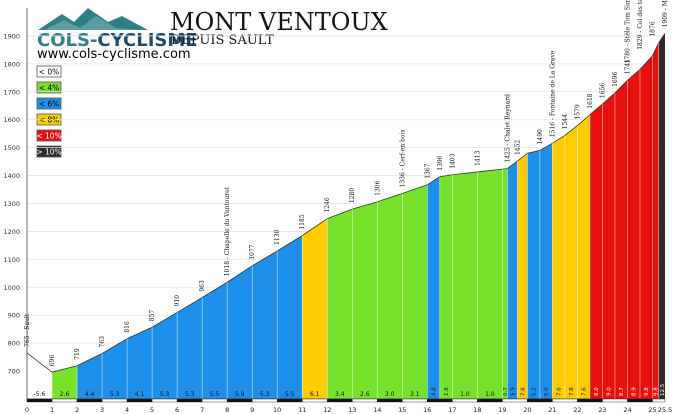 The image size is (690, 414). What do you see at coordinates (652, 28) in the screenshot?
I see `elevation-label: 1876` at bounding box center [652, 28].